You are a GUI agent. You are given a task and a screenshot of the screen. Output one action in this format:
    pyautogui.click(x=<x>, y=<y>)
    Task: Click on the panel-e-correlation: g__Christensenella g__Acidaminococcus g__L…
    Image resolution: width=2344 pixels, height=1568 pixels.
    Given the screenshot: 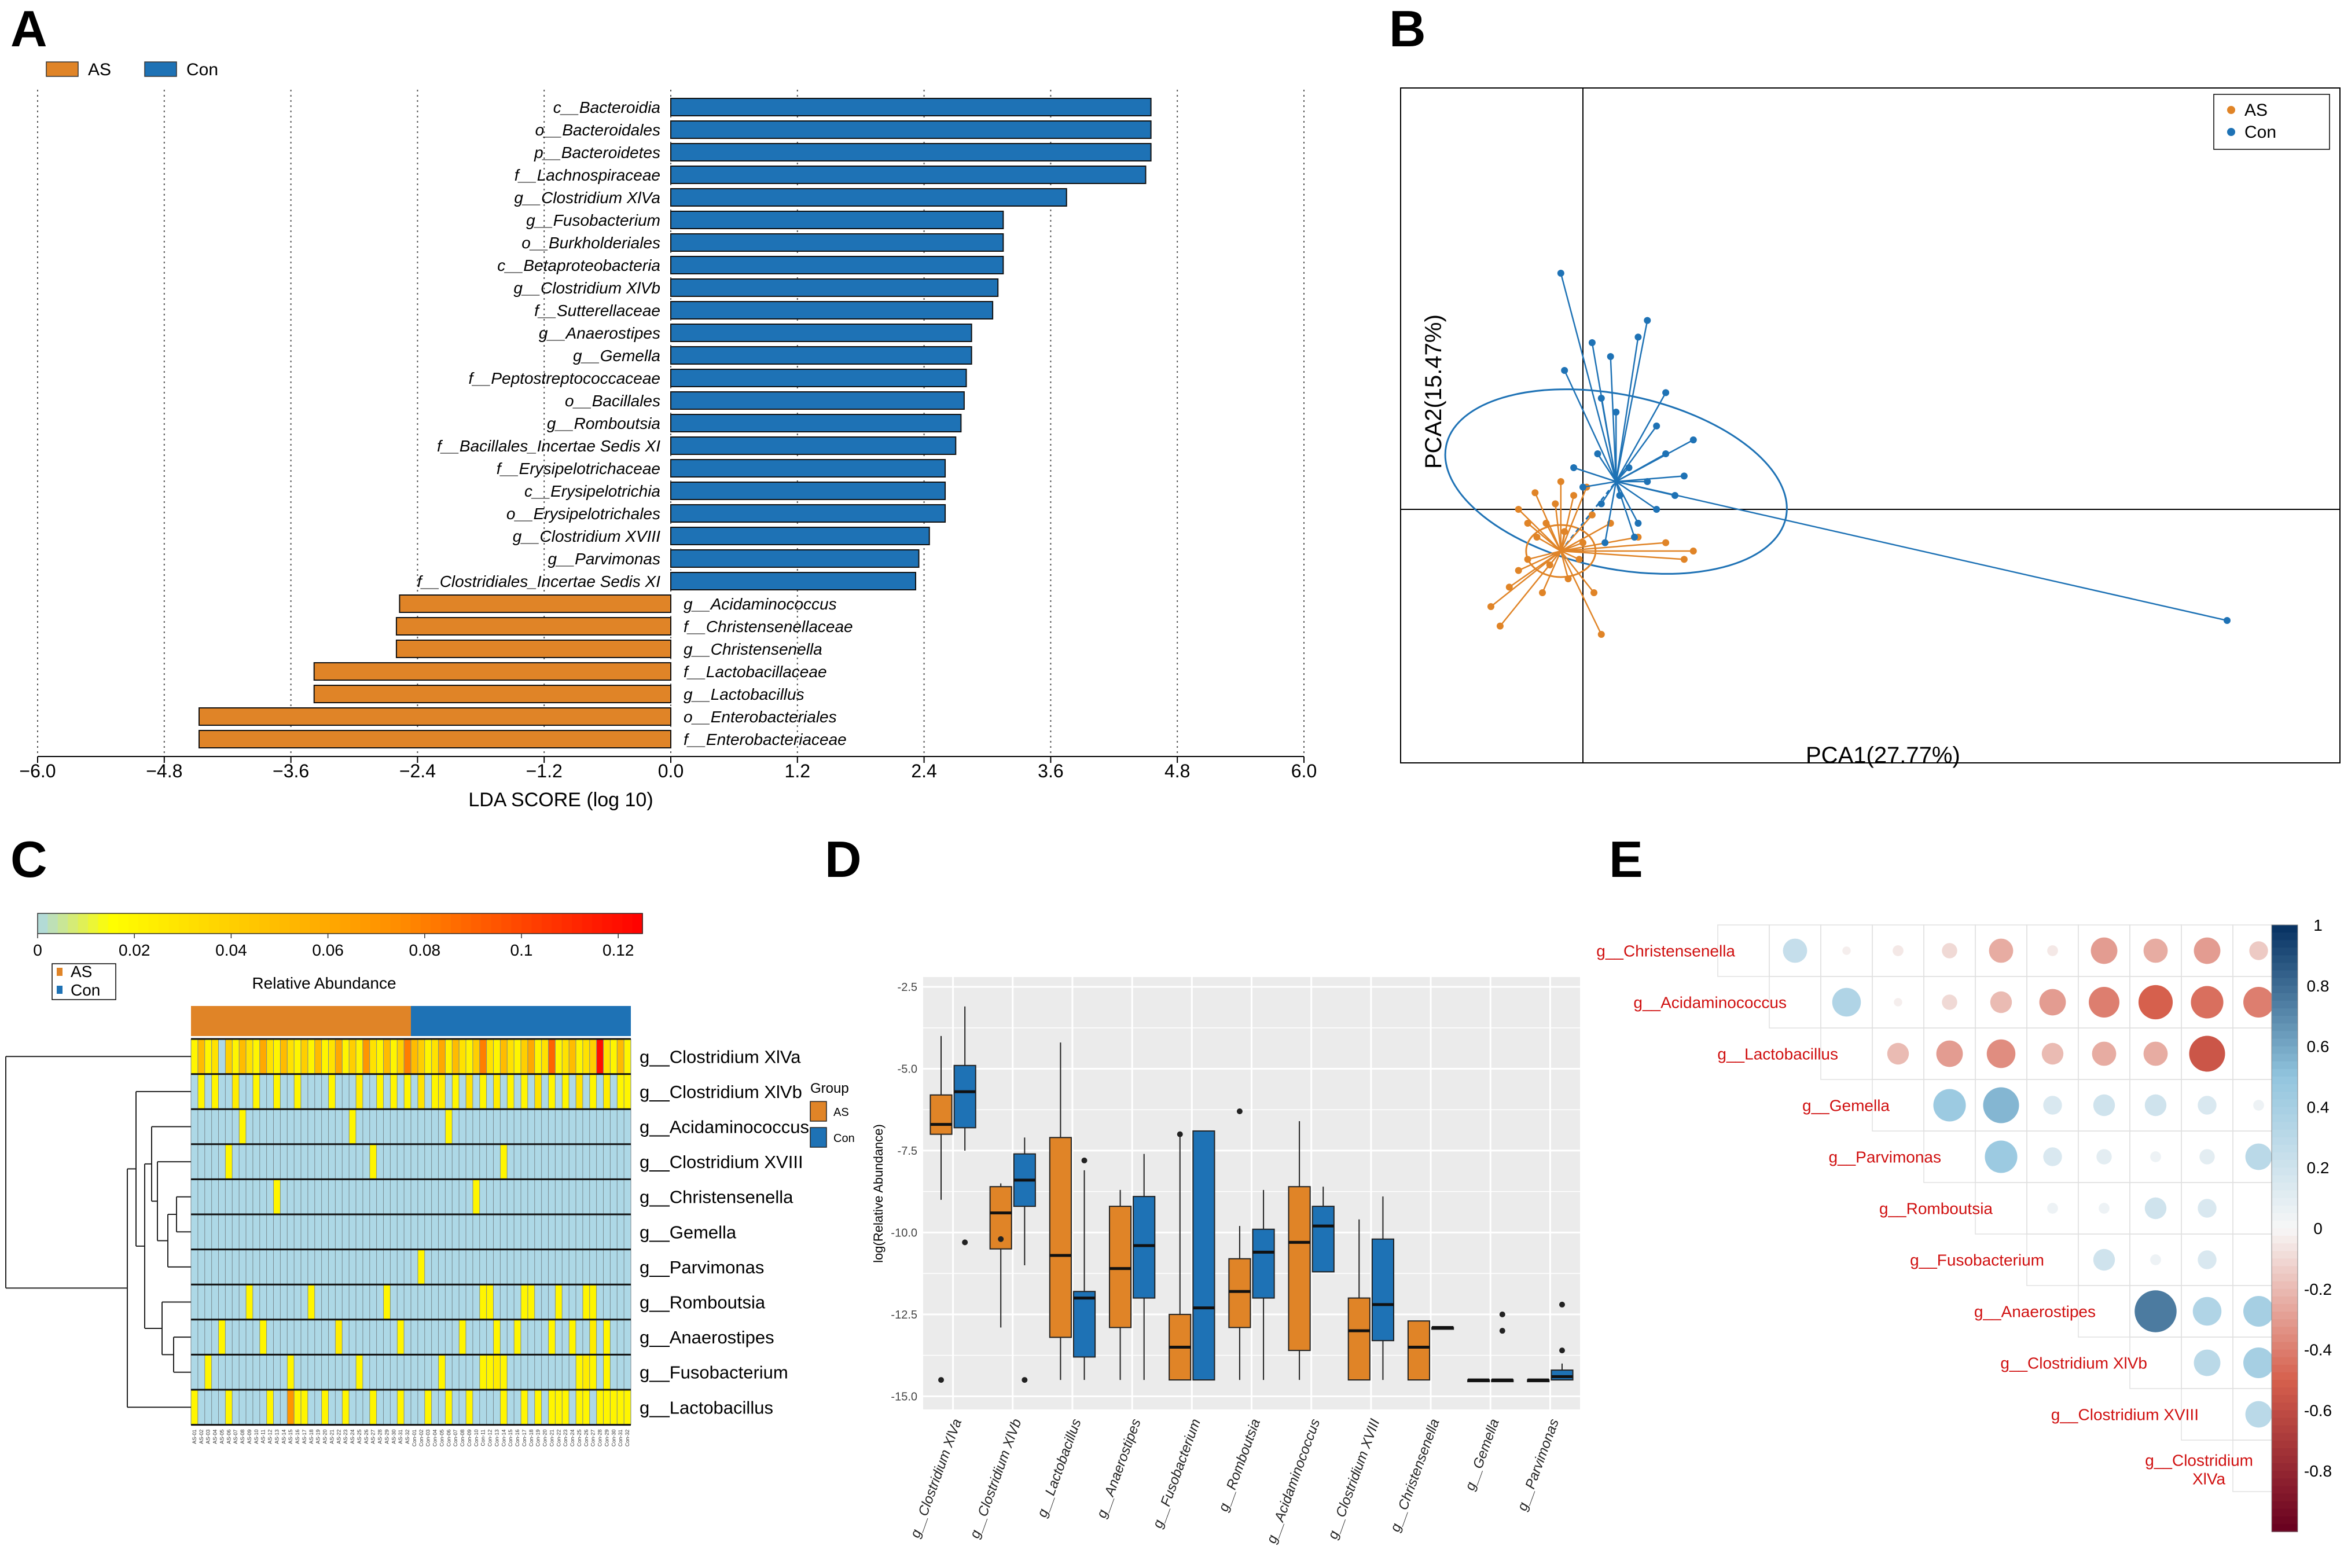 What is the action you would take?
    pyautogui.click(x=1964, y=1224)
    